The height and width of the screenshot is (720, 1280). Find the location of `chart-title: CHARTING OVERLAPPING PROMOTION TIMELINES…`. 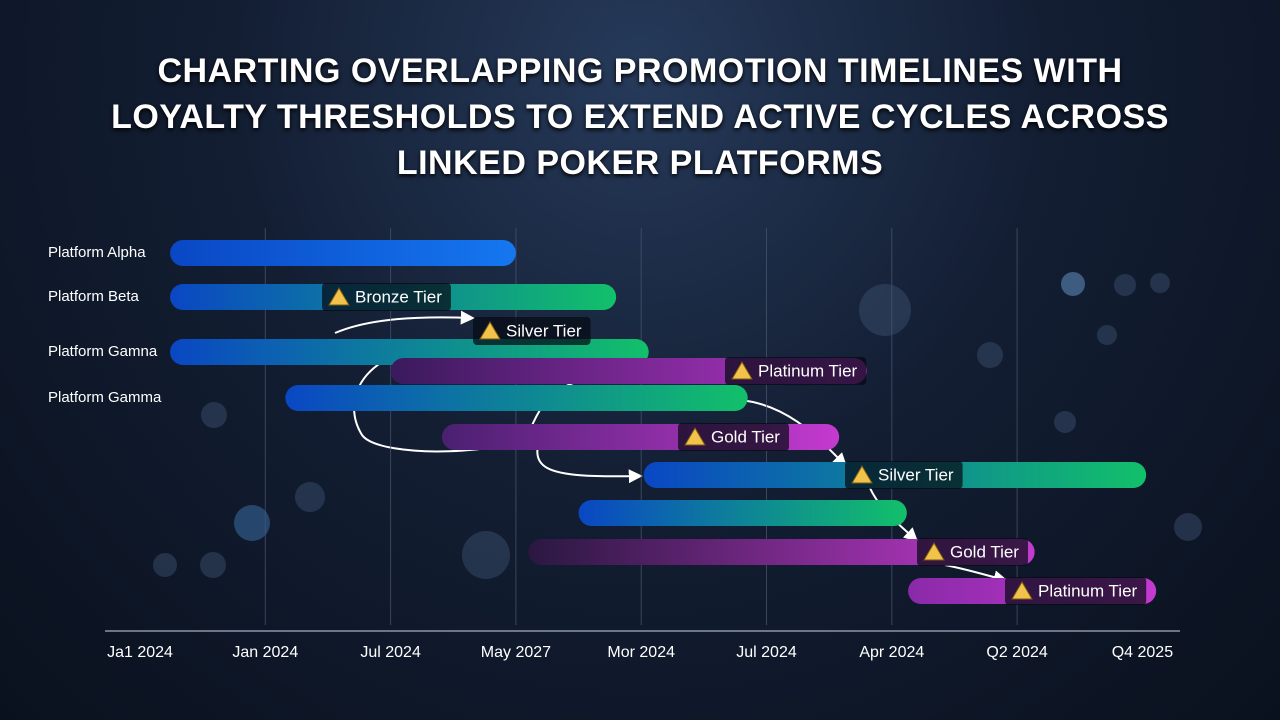

chart-title: CHARTING OVERLAPPING PROMOTION TIMELINES… is located at coordinates (640, 117).